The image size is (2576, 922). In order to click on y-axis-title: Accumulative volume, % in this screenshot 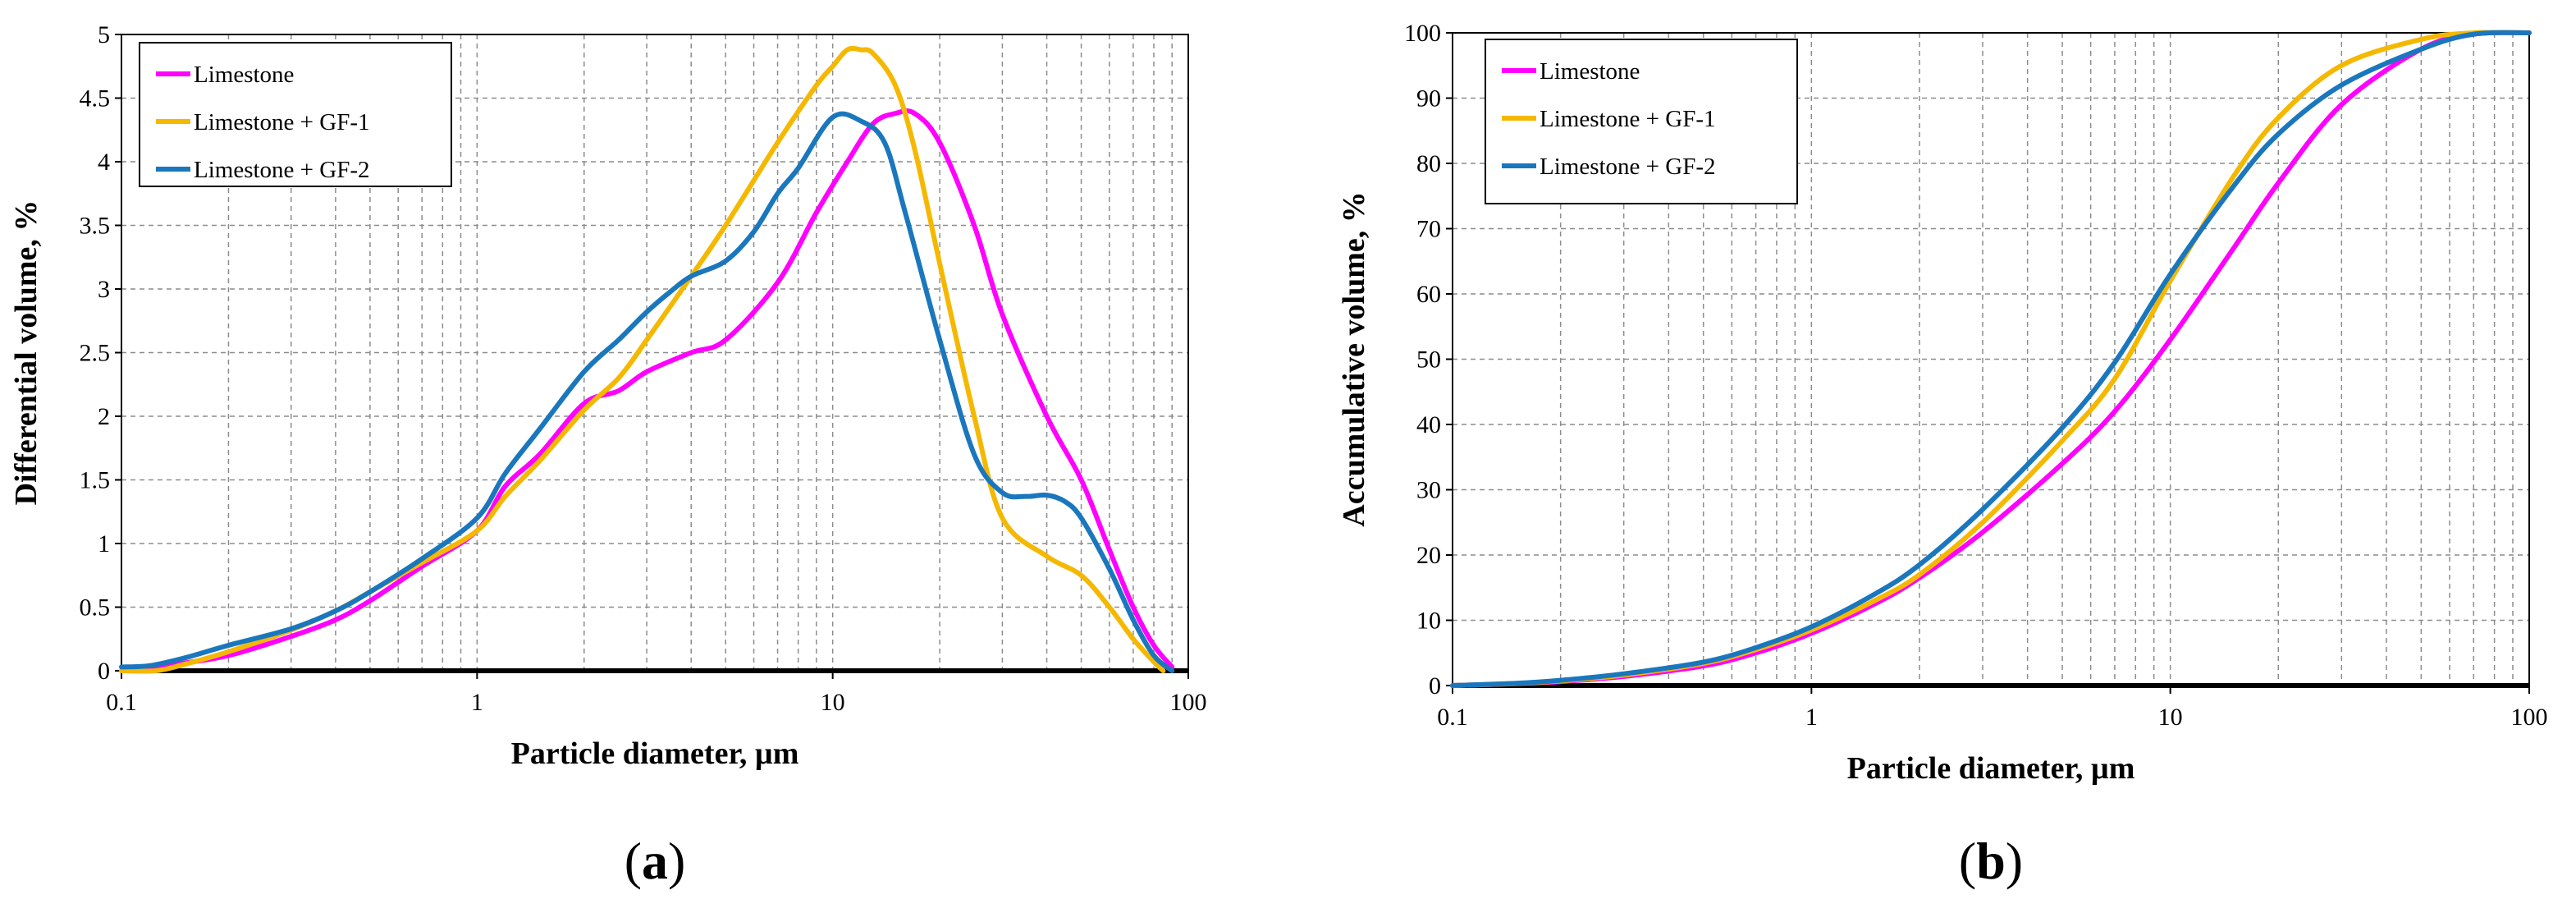, I will do `click(1354, 358)`.